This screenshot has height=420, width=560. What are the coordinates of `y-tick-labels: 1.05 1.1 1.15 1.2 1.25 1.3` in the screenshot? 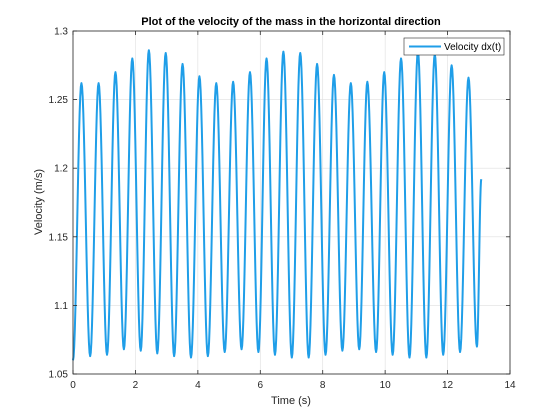 It's located at (59, 204).